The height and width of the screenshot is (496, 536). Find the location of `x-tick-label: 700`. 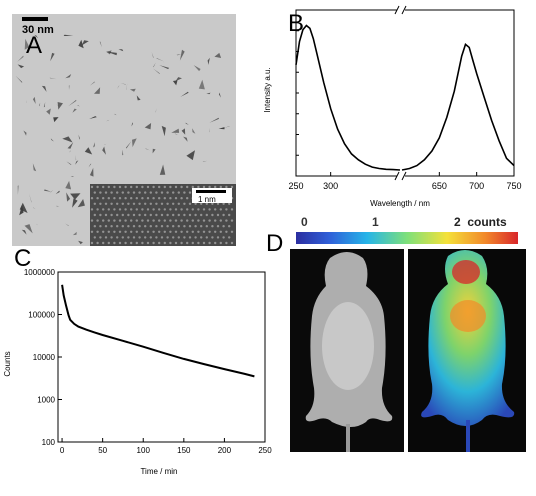

x-tick-label: 700 is located at coordinates (476, 186).